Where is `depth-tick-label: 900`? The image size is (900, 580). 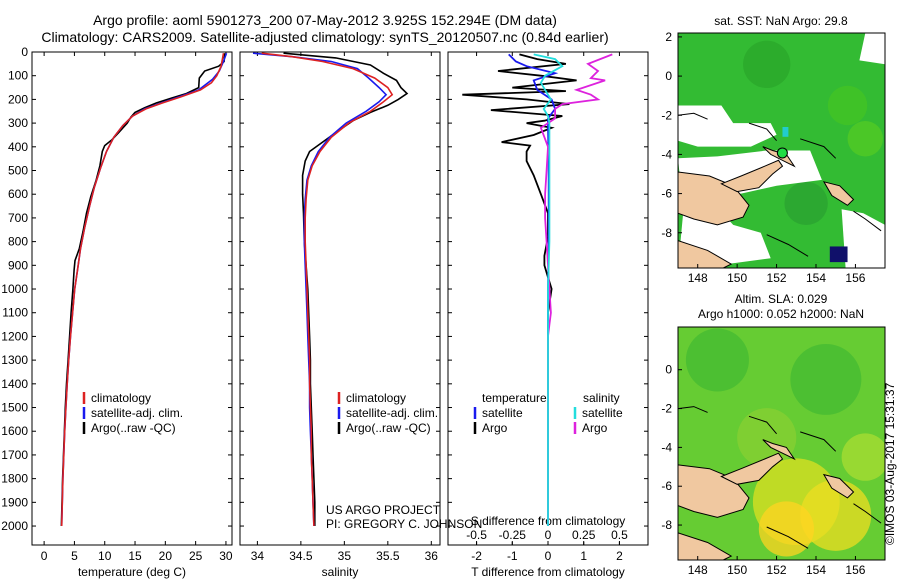 depth-tick-label: 900 is located at coordinates (18, 265).